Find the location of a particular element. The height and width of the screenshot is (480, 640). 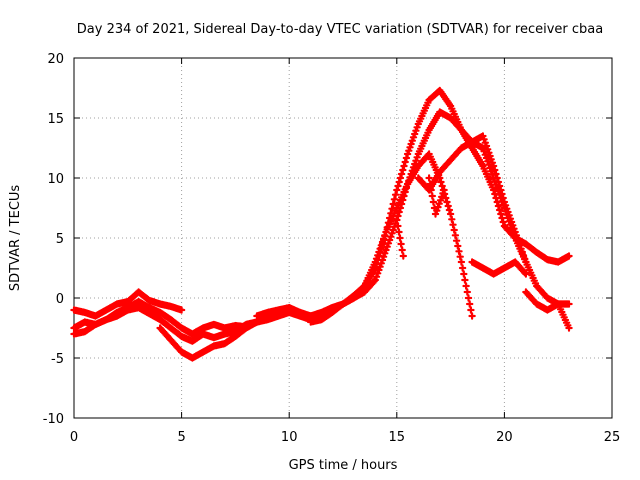

y-tick-label: 20 is located at coordinates (55, 59).